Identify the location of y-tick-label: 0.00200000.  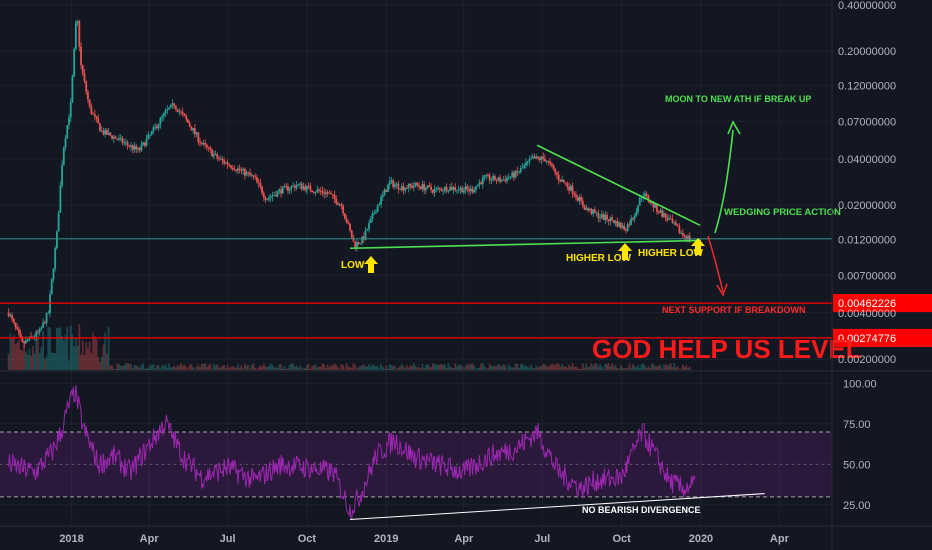
(867, 360).